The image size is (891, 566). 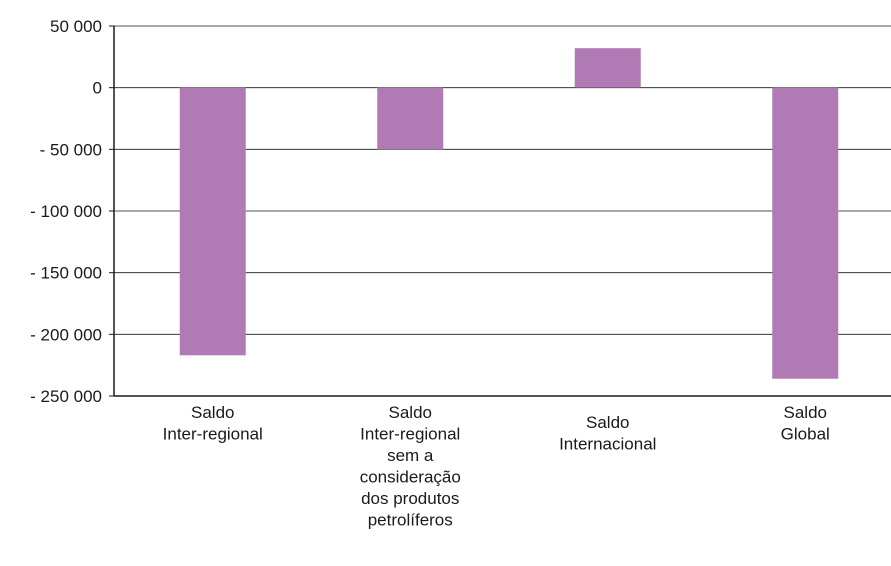 What do you see at coordinates (410, 520) in the screenshot?
I see `category-label-line: petrolíferos` at bounding box center [410, 520].